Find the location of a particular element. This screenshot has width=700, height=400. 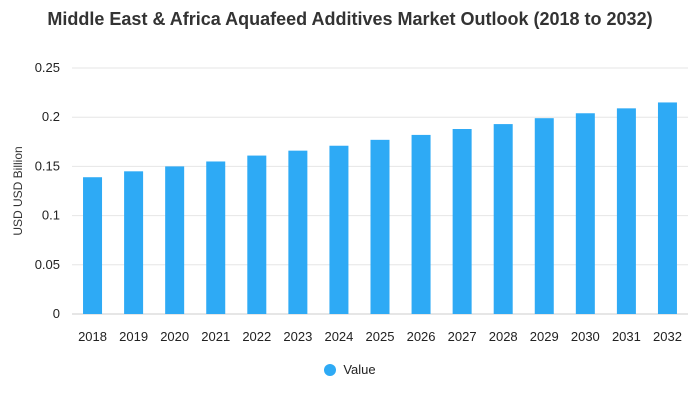

bar-2024 is located at coordinates (339, 229).